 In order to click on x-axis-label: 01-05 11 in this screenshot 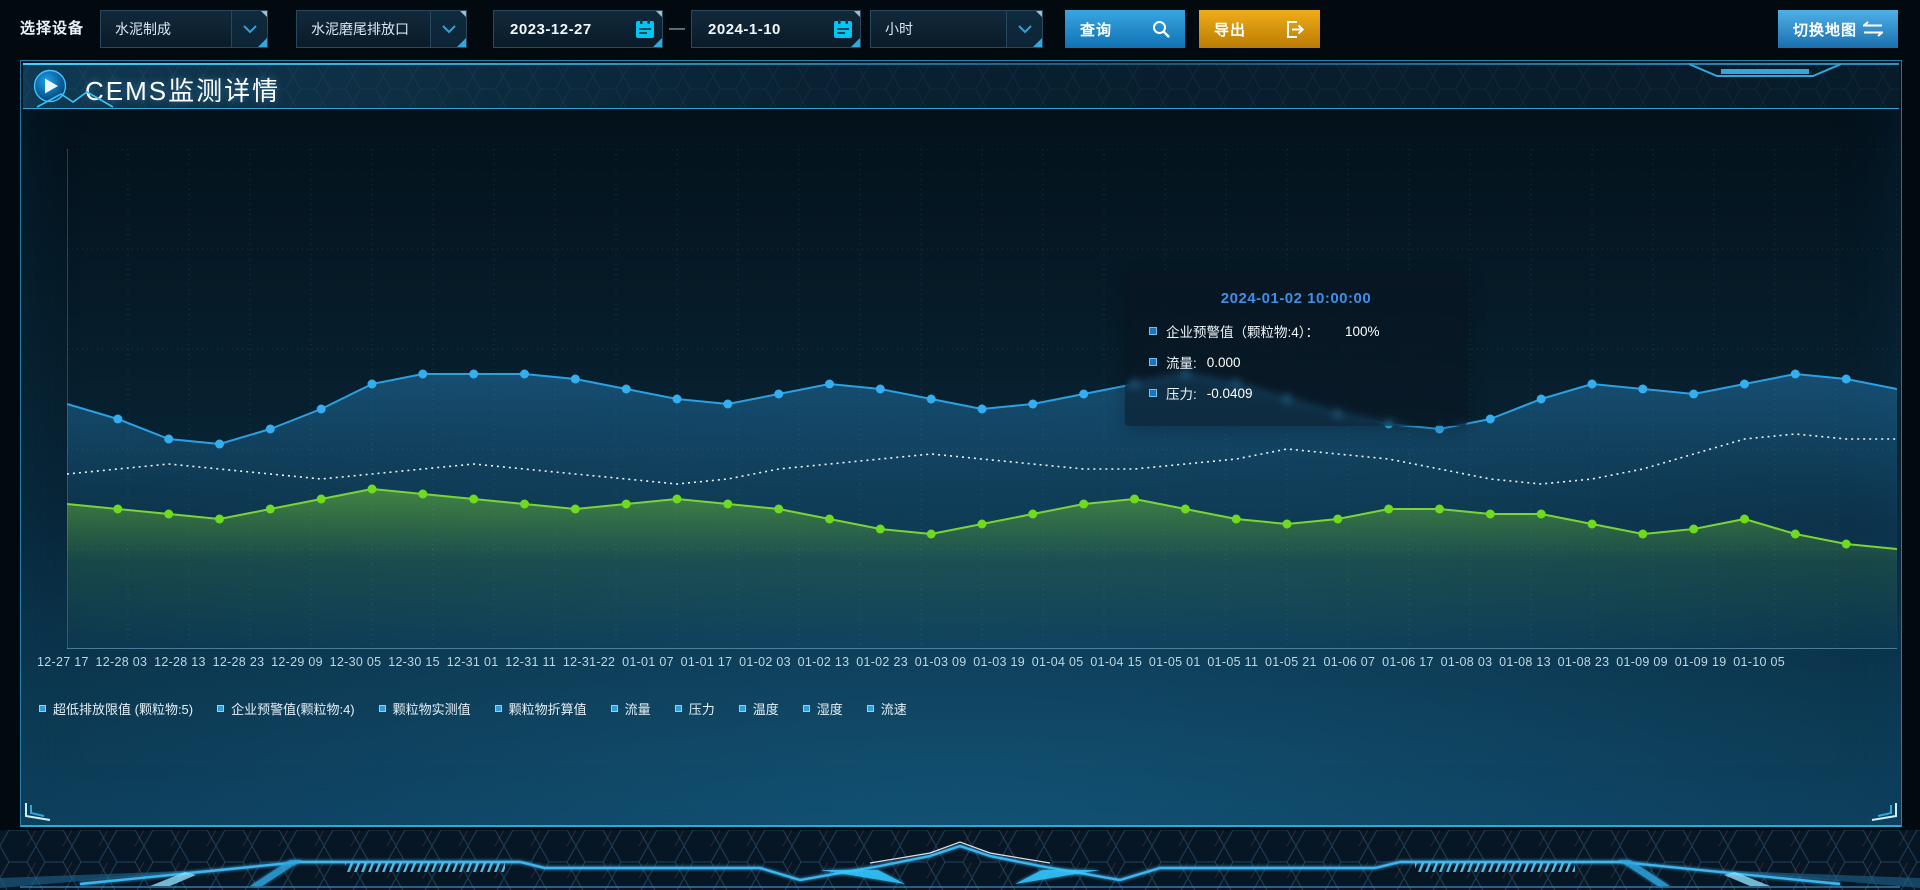, I will do `click(1233, 662)`.